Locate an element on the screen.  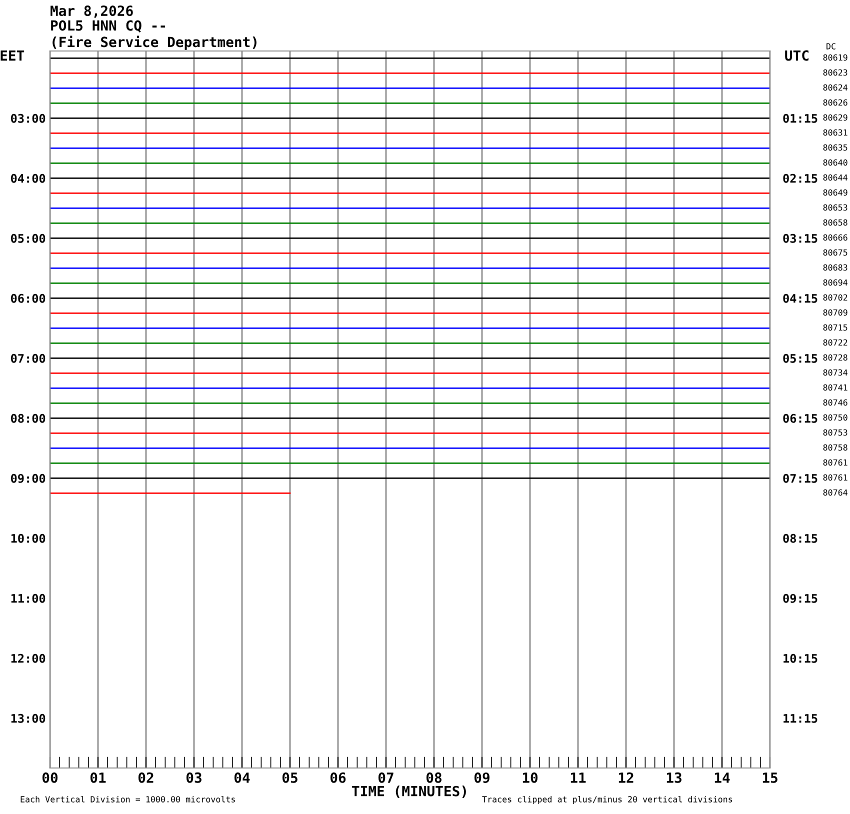
text: 80728 is located at coordinates (835, 357).